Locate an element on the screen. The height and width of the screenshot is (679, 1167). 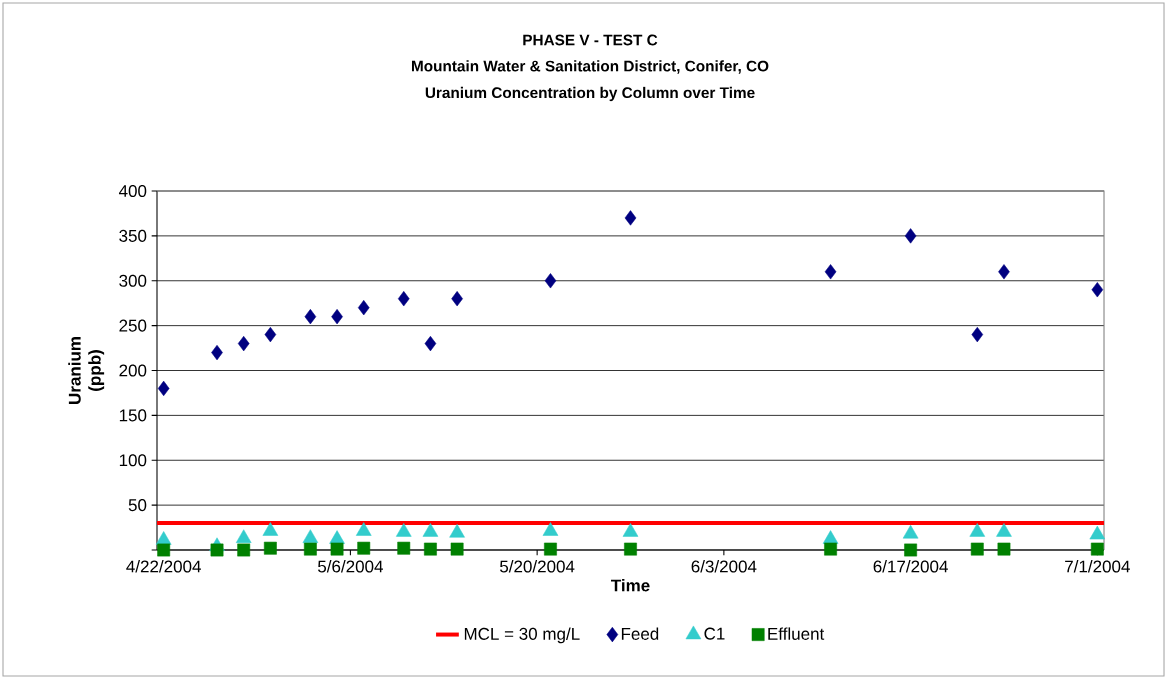
y-tick-label: 100 is located at coordinates (133, 460).